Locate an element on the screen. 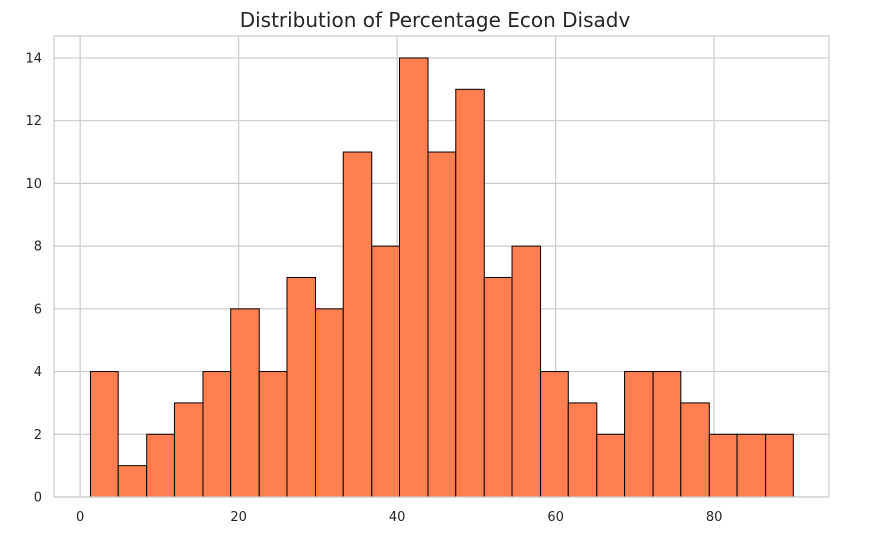  x-tick-label: 20 is located at coordinates (238, 517).